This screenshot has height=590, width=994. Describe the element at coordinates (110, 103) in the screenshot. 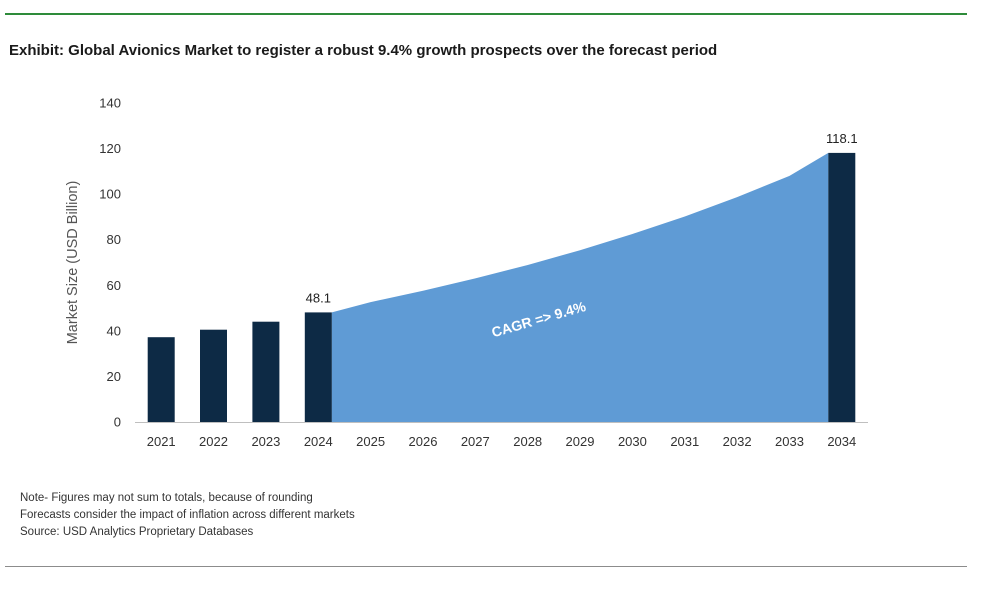

I see `y-tick-140: 140` at that location.